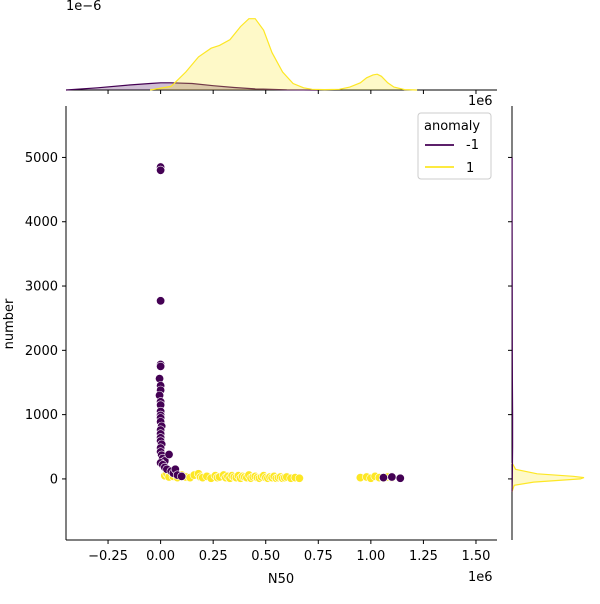 The image size is (600, 604). Describe the element at coordinates (548, 323) in the screenshot. I see `right-marginal-kde` at that location.